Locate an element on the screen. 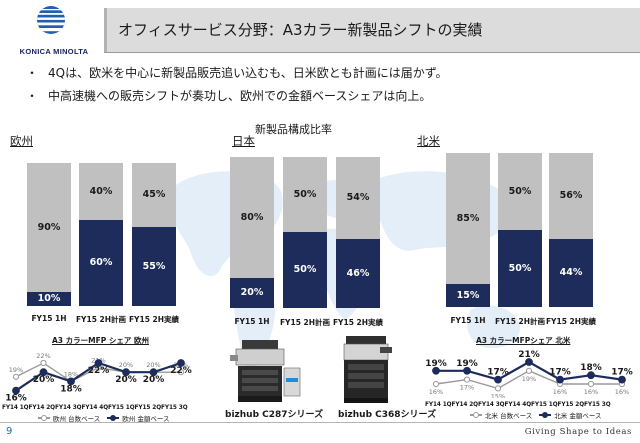 The height and width of the screenshot is (443, 640). amount-share-data-label: 18% is located at coordinates (591, 368).